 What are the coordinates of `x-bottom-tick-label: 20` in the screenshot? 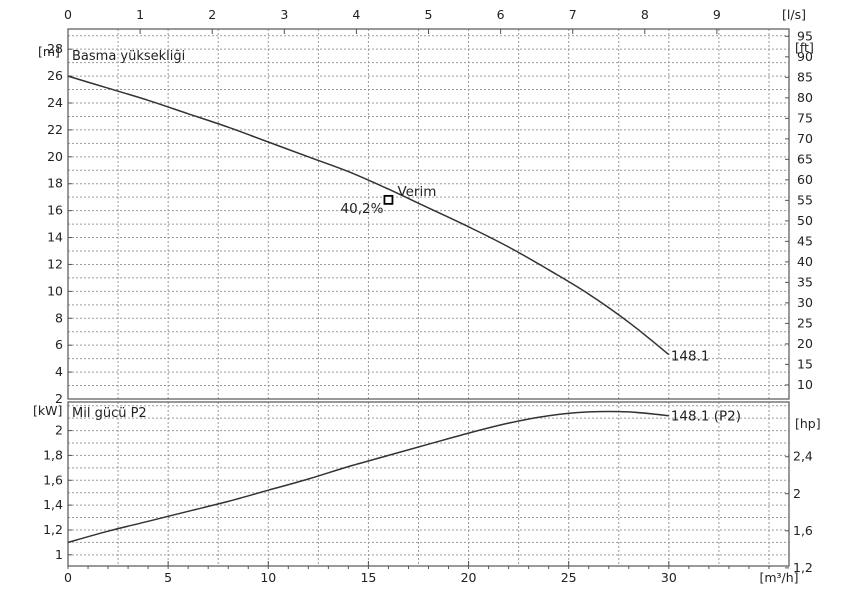 It's located at (469, 577).